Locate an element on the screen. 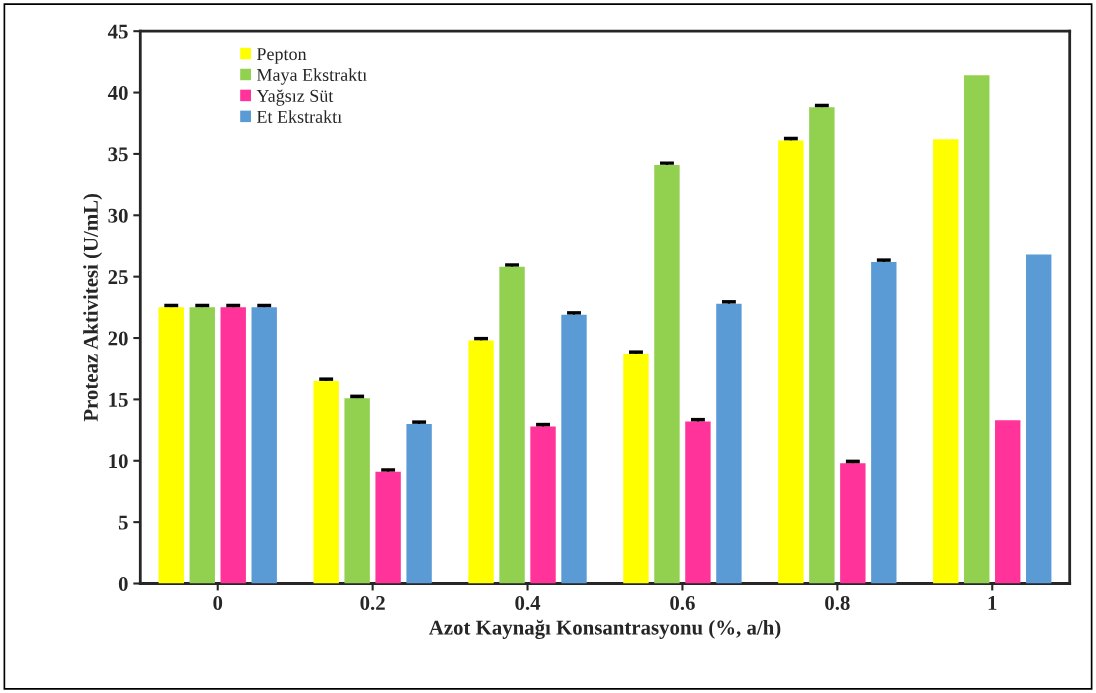 The height and width of the screenshot is (693, 1096). x-tick-label: 0.4 is located at coordinates (528, 603).